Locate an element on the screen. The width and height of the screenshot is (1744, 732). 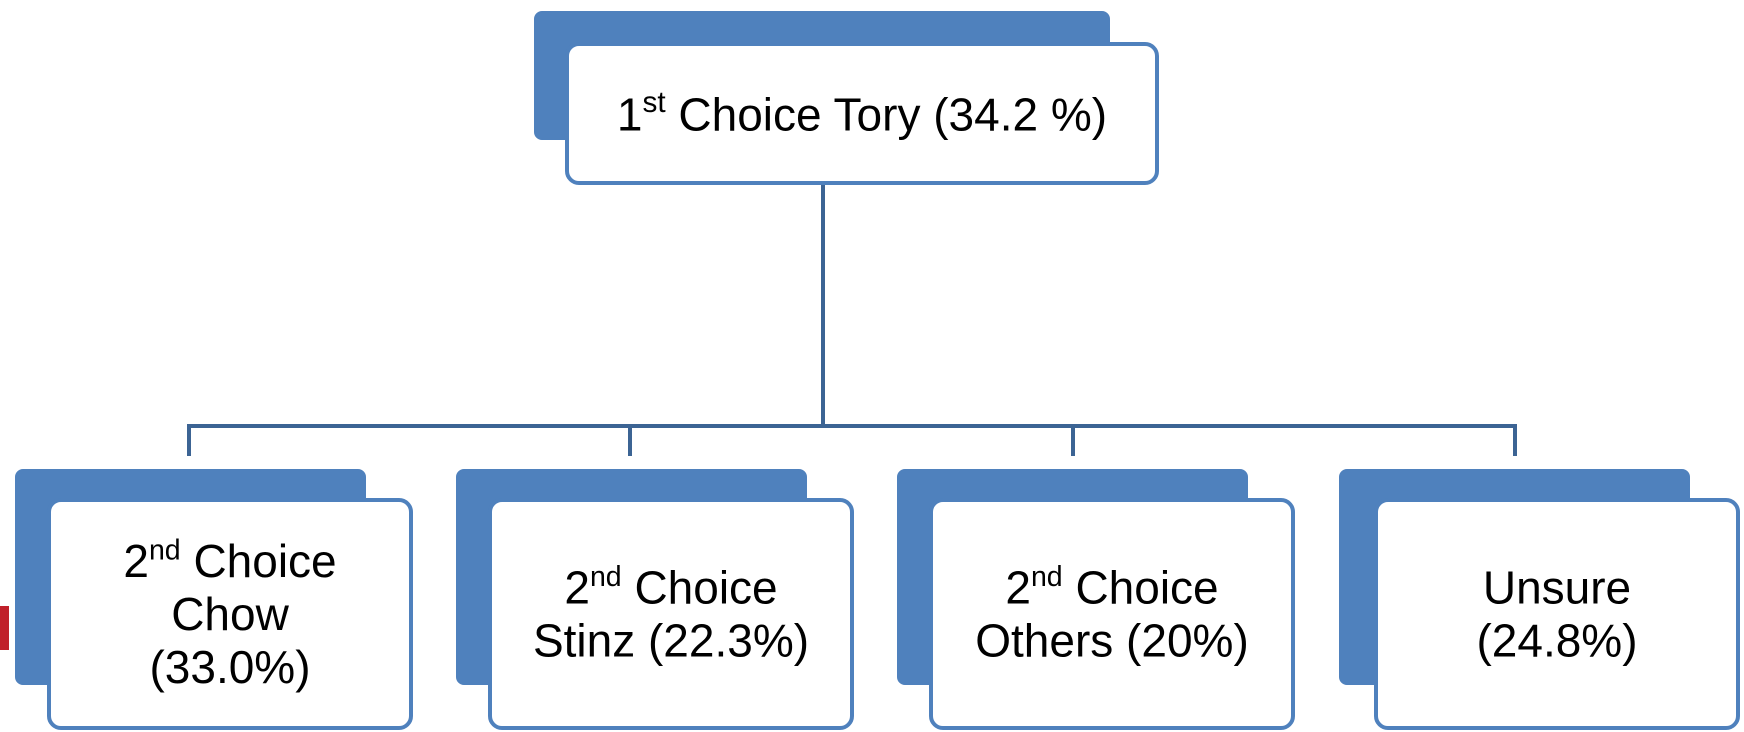
edge-marker is located at coordinates (4, 628).